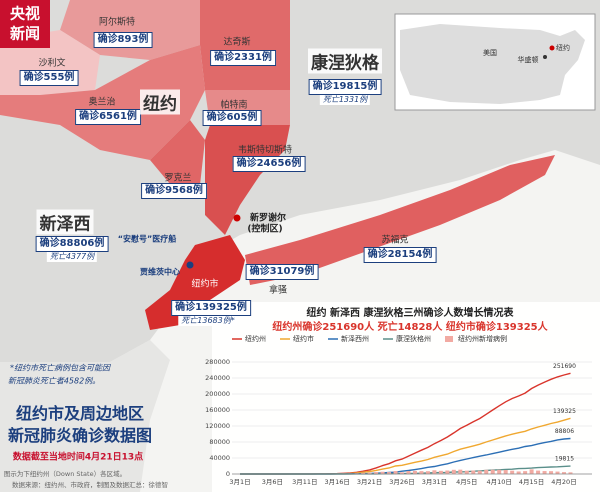  I want to click on data-label: 88806, so click(564, 431).